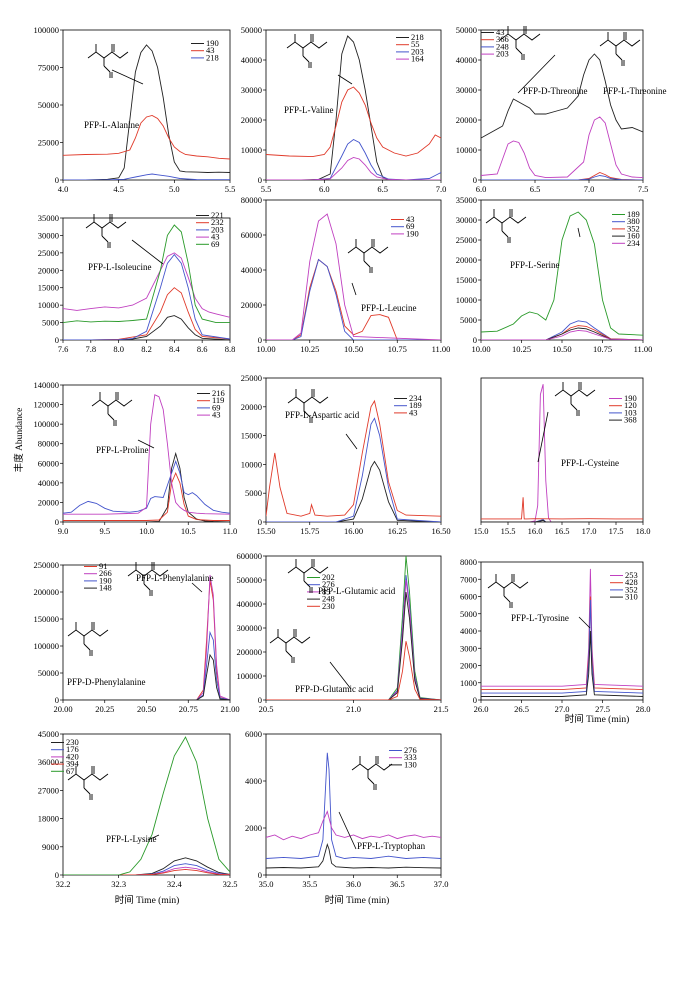 The width and height of the screenshot is (700, 996). I want to click on x-tick-label: 11.0, so click(230, 531).